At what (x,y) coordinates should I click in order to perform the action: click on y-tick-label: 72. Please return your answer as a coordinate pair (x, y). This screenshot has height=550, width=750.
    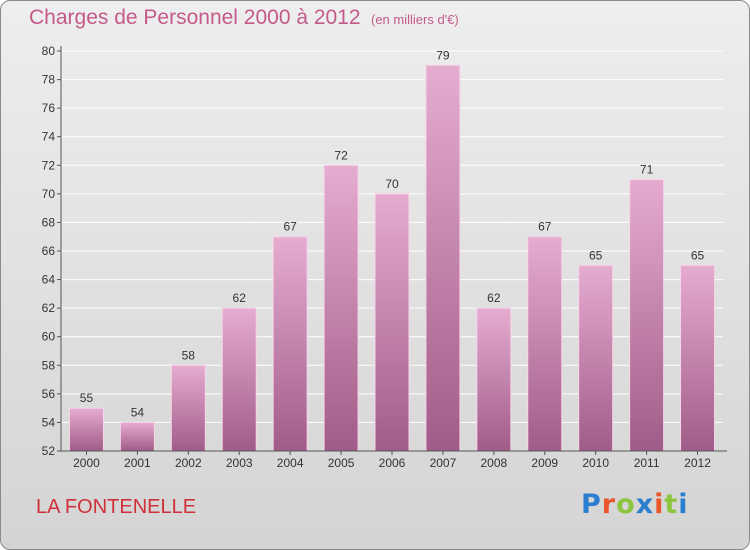
    Looking at the image, I should click on (49, 165).